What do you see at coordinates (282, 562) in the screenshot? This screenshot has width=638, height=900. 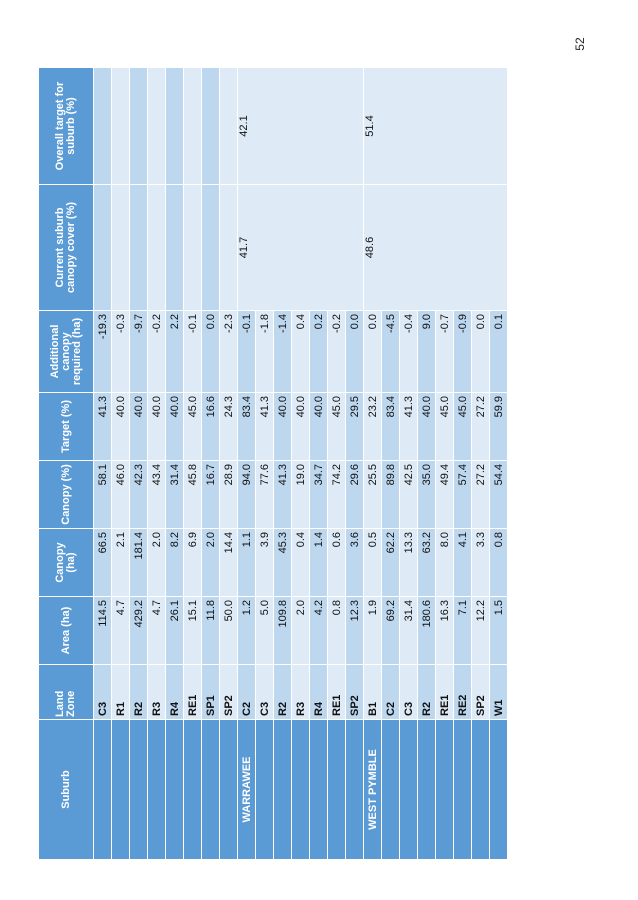 I see `canopy-ha-cell: 45.3` at bounding box center [282, 562].